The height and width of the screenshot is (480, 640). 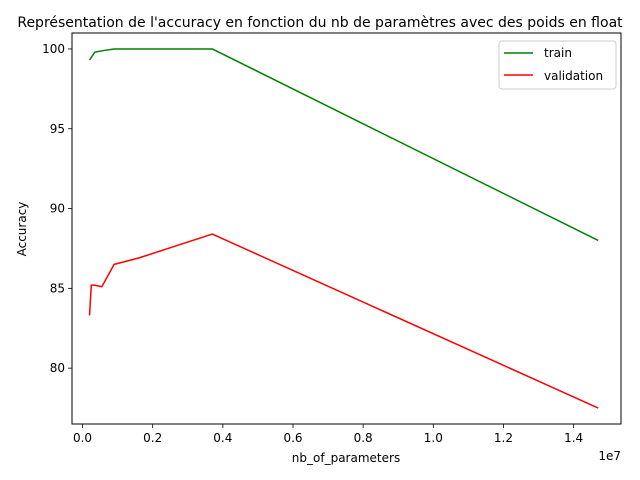 I want to click on x-tick-label: 0.6, so click(x=292, y=438).